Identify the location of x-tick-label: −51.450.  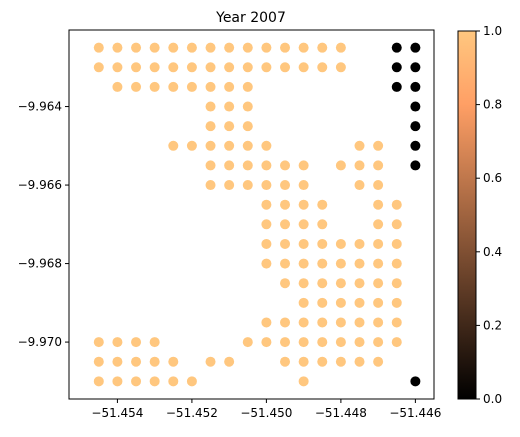
(266, 413).